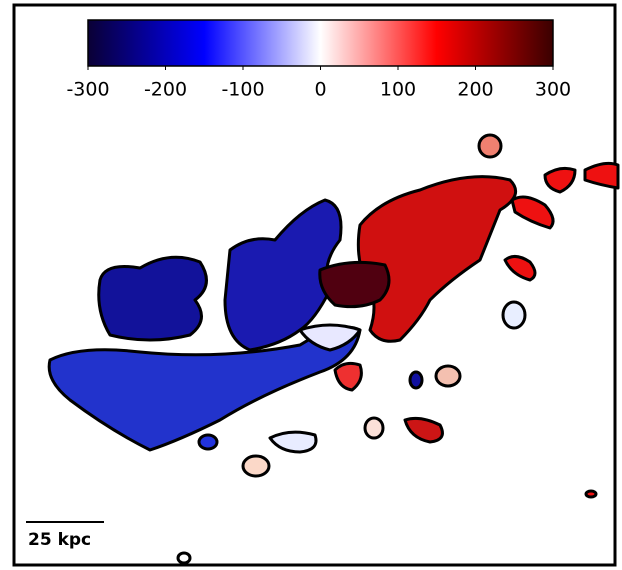  Describe the element at coordinates (165, 90) in the screenshot. I see `tick-label: -200` at that location.